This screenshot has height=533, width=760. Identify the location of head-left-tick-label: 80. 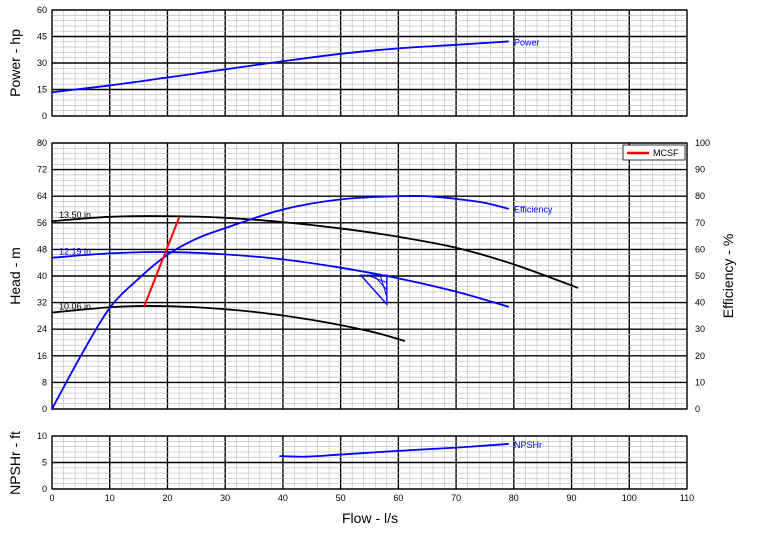
(42, 143).